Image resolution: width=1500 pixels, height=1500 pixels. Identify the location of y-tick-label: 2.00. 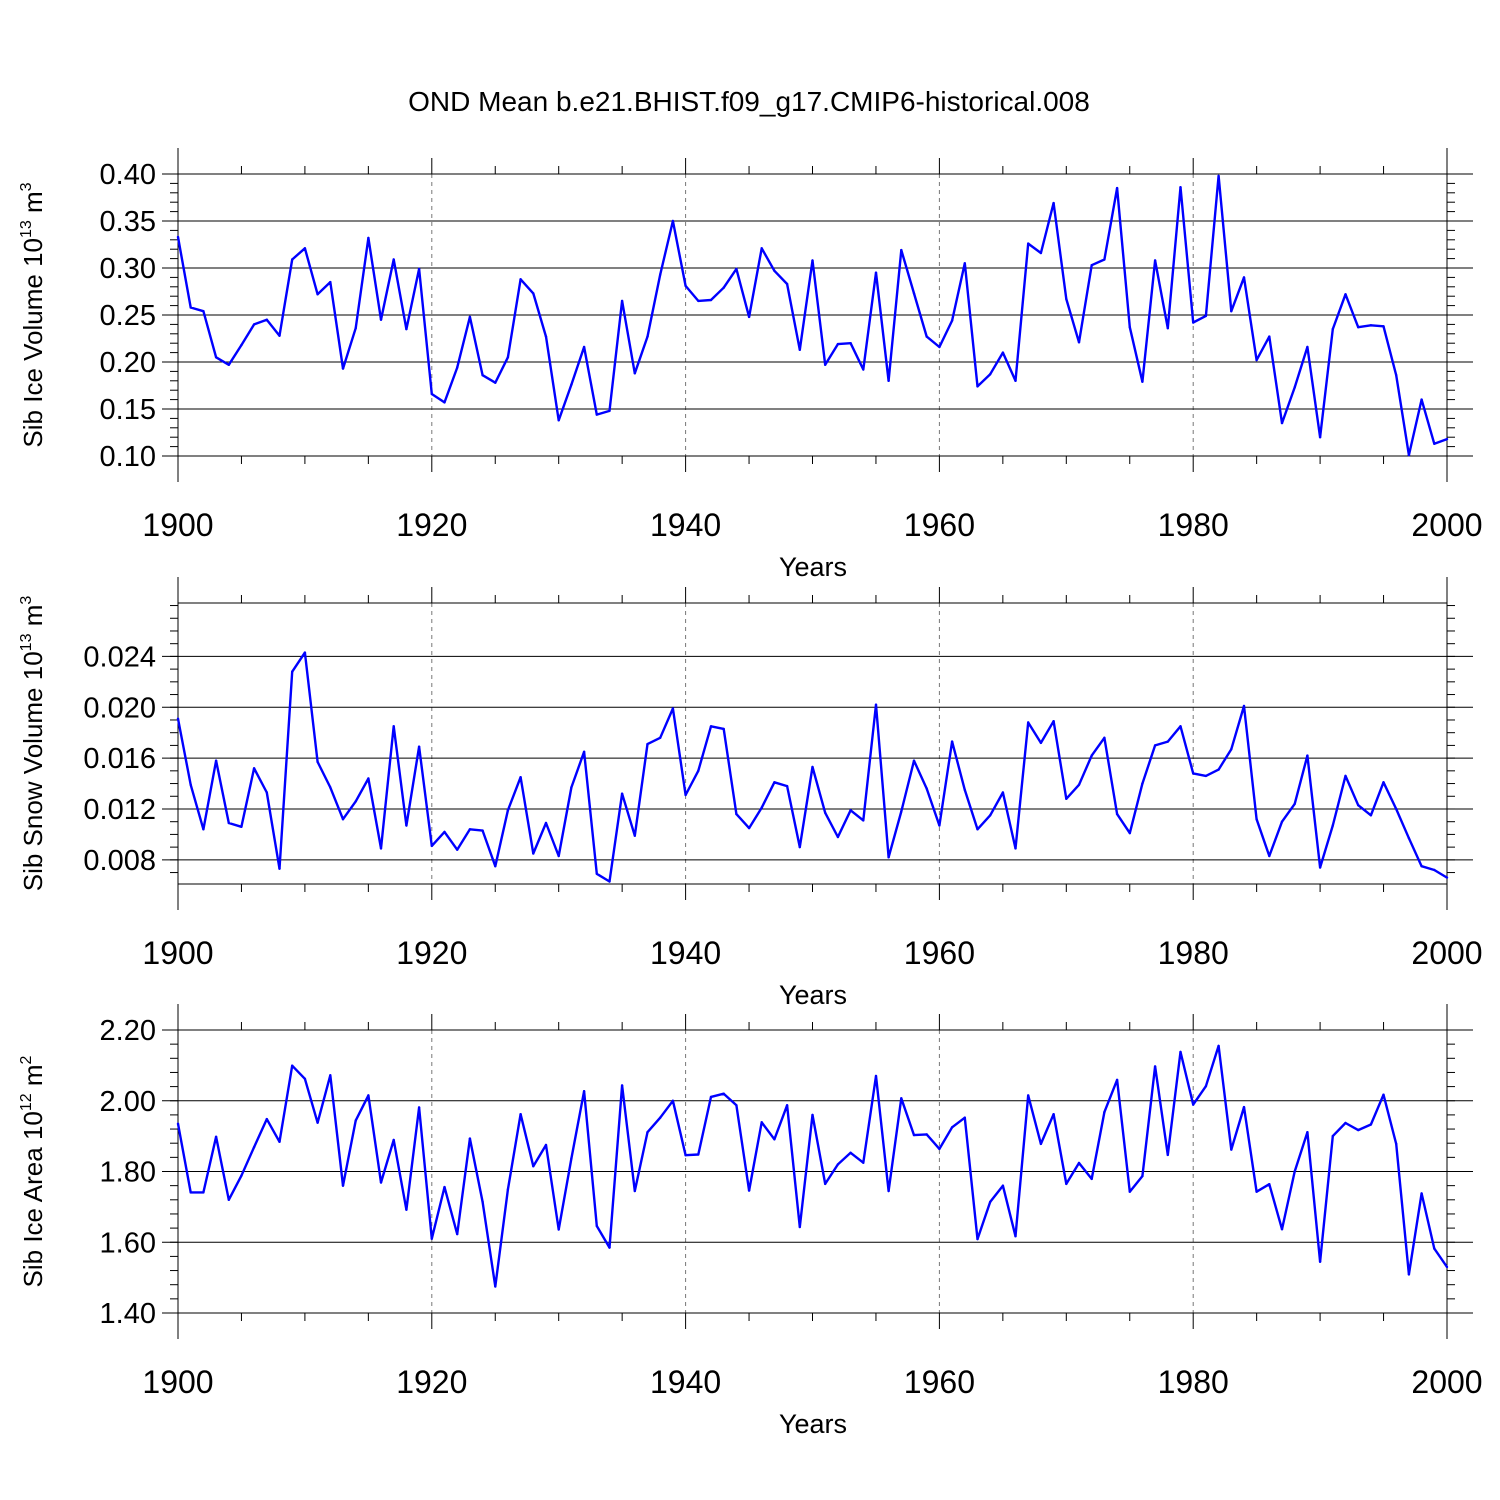
(128, 1102).